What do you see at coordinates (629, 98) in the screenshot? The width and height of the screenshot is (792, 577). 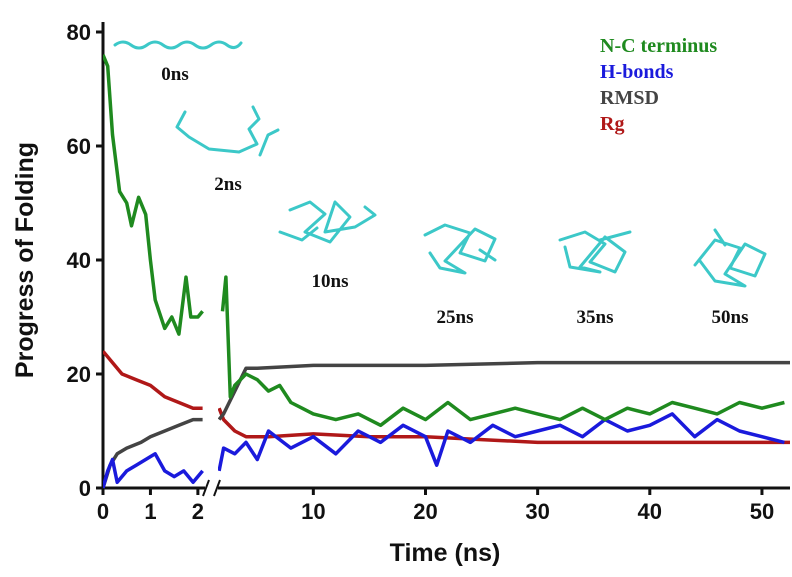 I see `legend-label: RMSD` at bounding box center [629, 98].